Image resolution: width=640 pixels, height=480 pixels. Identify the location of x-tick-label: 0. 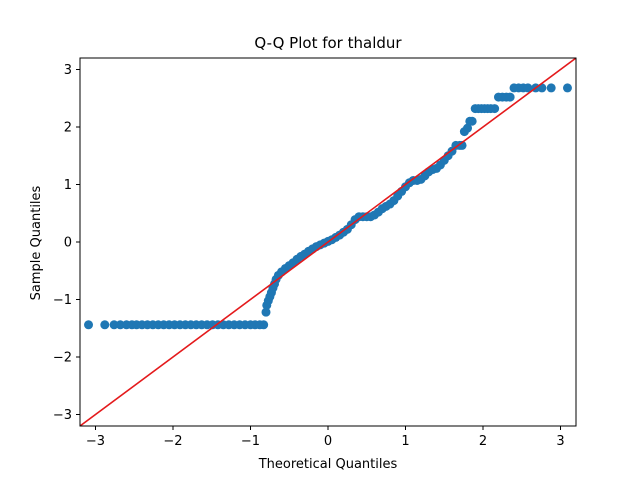
(328, 441).